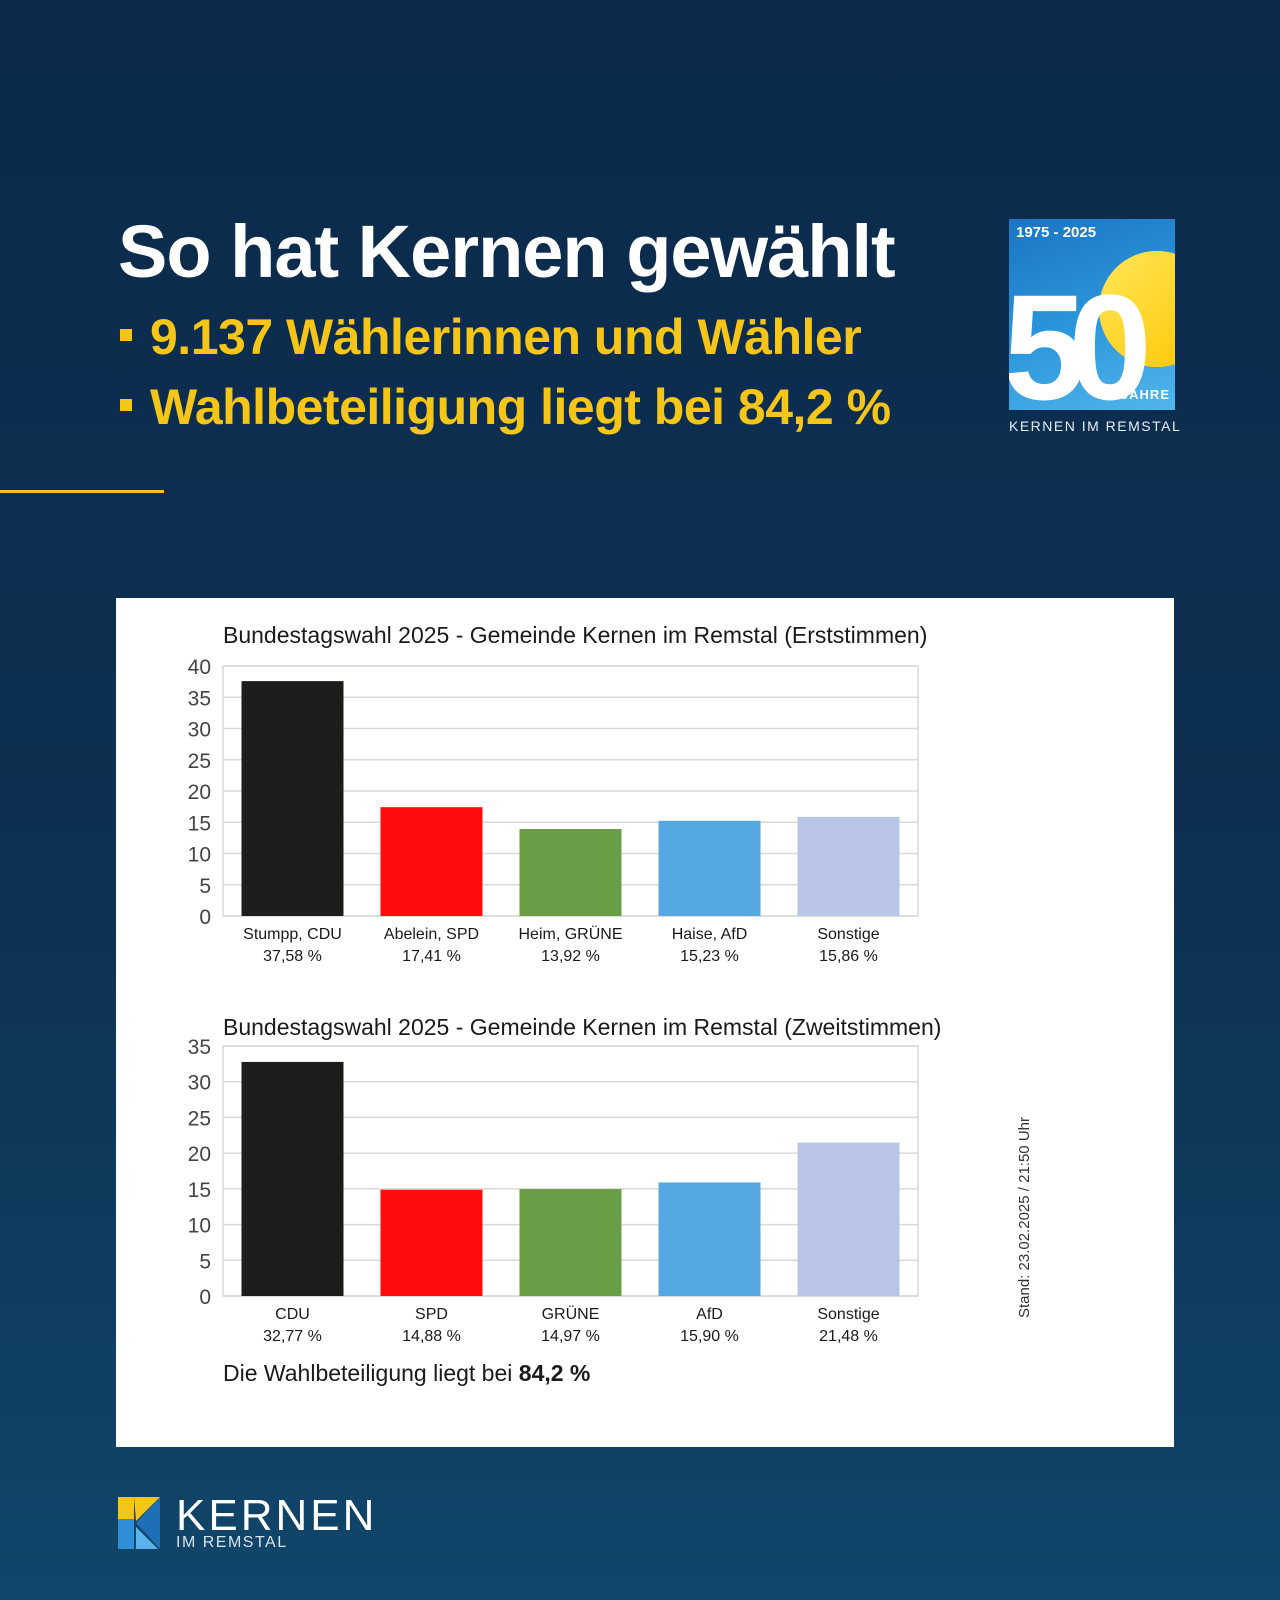 The height and width of the screenshot is (1600, 1280). Describe the element at coordinates (570, 1336) in the screenshot. I see `data-label: 14,97 %` at that location.